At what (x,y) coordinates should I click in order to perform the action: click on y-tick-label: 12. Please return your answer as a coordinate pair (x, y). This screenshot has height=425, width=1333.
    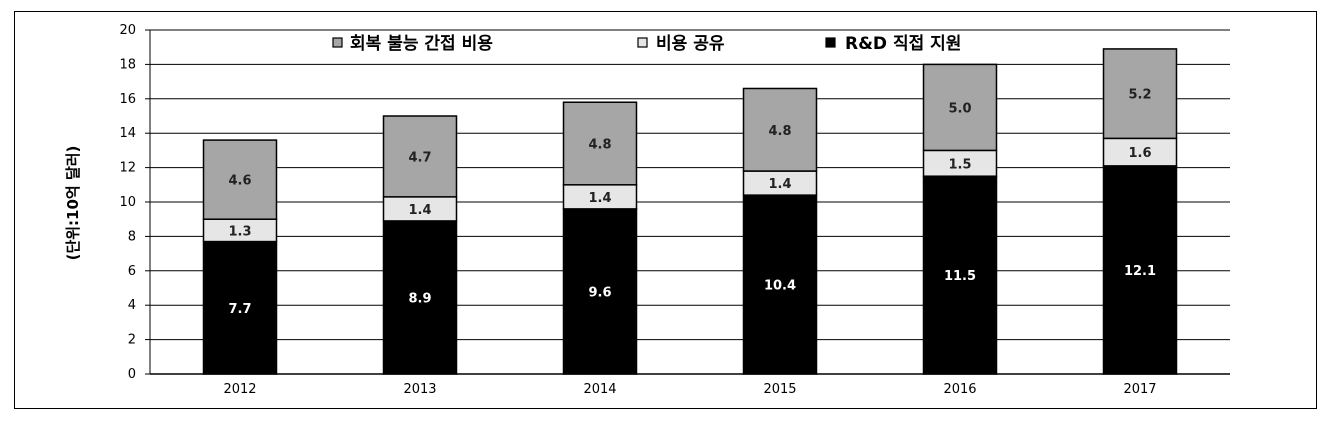
    Looking at the image, I should click on (127, 168).